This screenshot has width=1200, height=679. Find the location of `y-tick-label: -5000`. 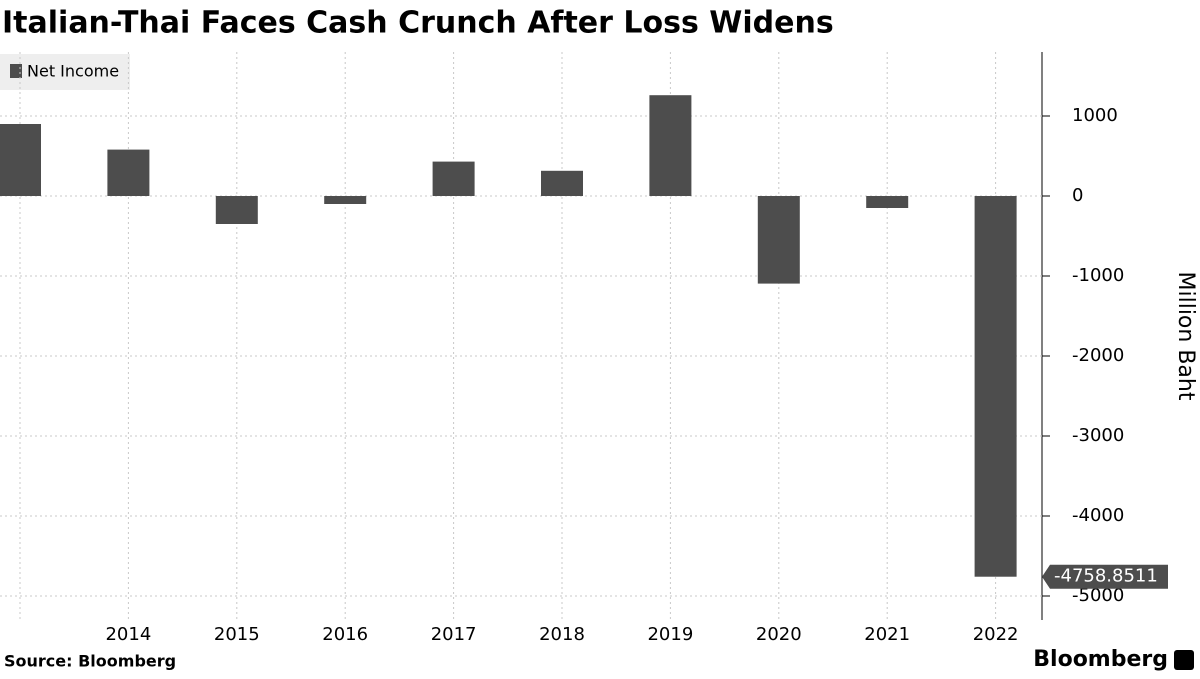

y-tick-label: -5000 is located at coordinates (1098, 595).